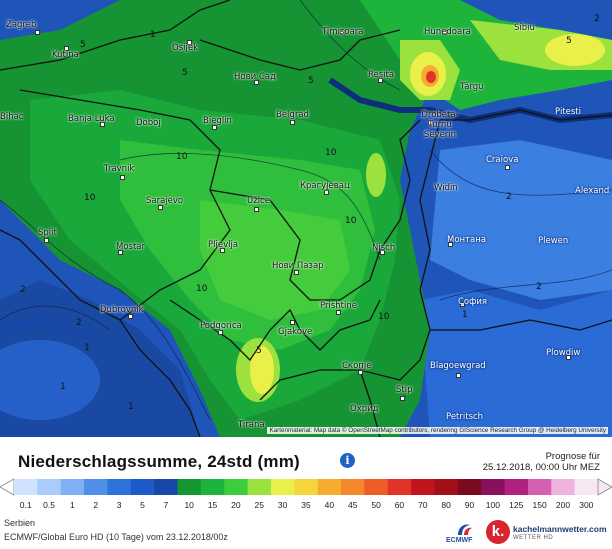 The height and width of the screenshot is (549, 612). I want to click on legend-arrow-left, so click(7, 487).